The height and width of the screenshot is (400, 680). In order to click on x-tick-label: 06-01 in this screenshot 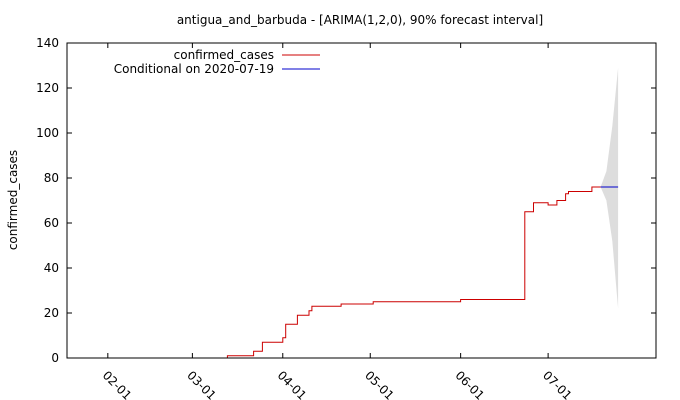, I will do `click(470, 384)`.